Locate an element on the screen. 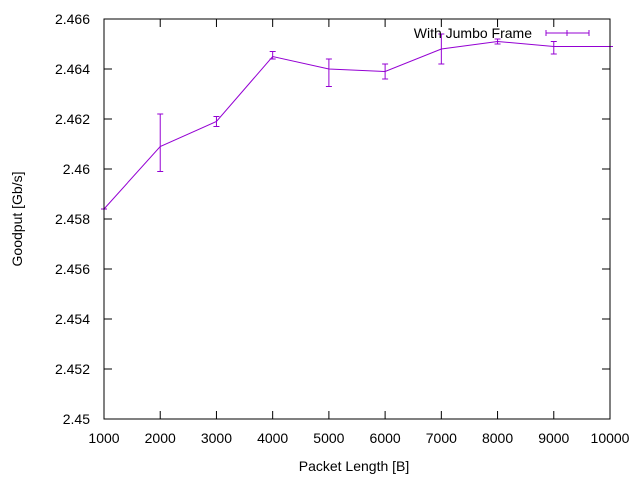 This screenshot has width=640, height=480. x-tick-label: 6000 is located at coordinates (385, 438).